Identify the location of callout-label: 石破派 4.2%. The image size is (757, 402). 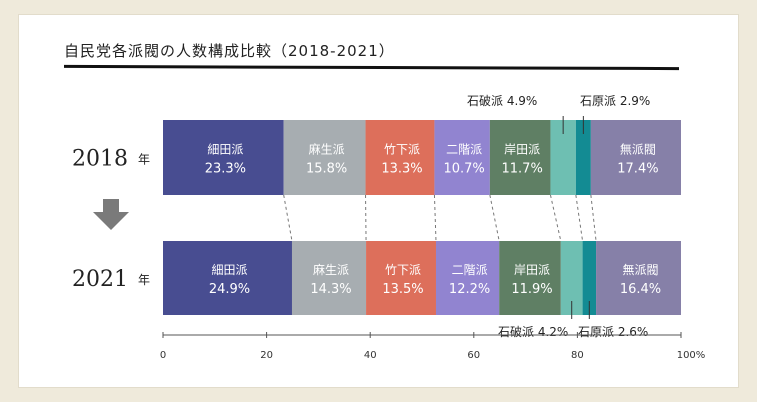
(533, 331).